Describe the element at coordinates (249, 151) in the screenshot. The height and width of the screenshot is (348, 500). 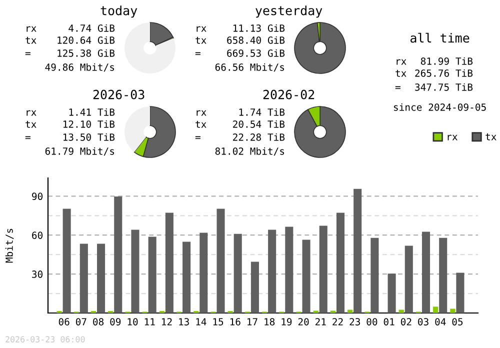
I see `text: 81.02 Mbit/s` at that location.